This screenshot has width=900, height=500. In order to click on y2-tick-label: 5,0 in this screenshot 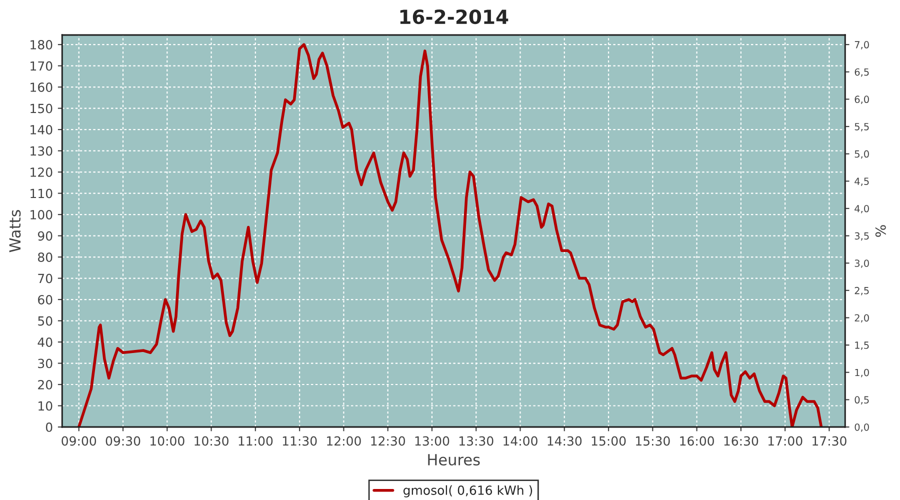, I will do `click(861, 154)`.